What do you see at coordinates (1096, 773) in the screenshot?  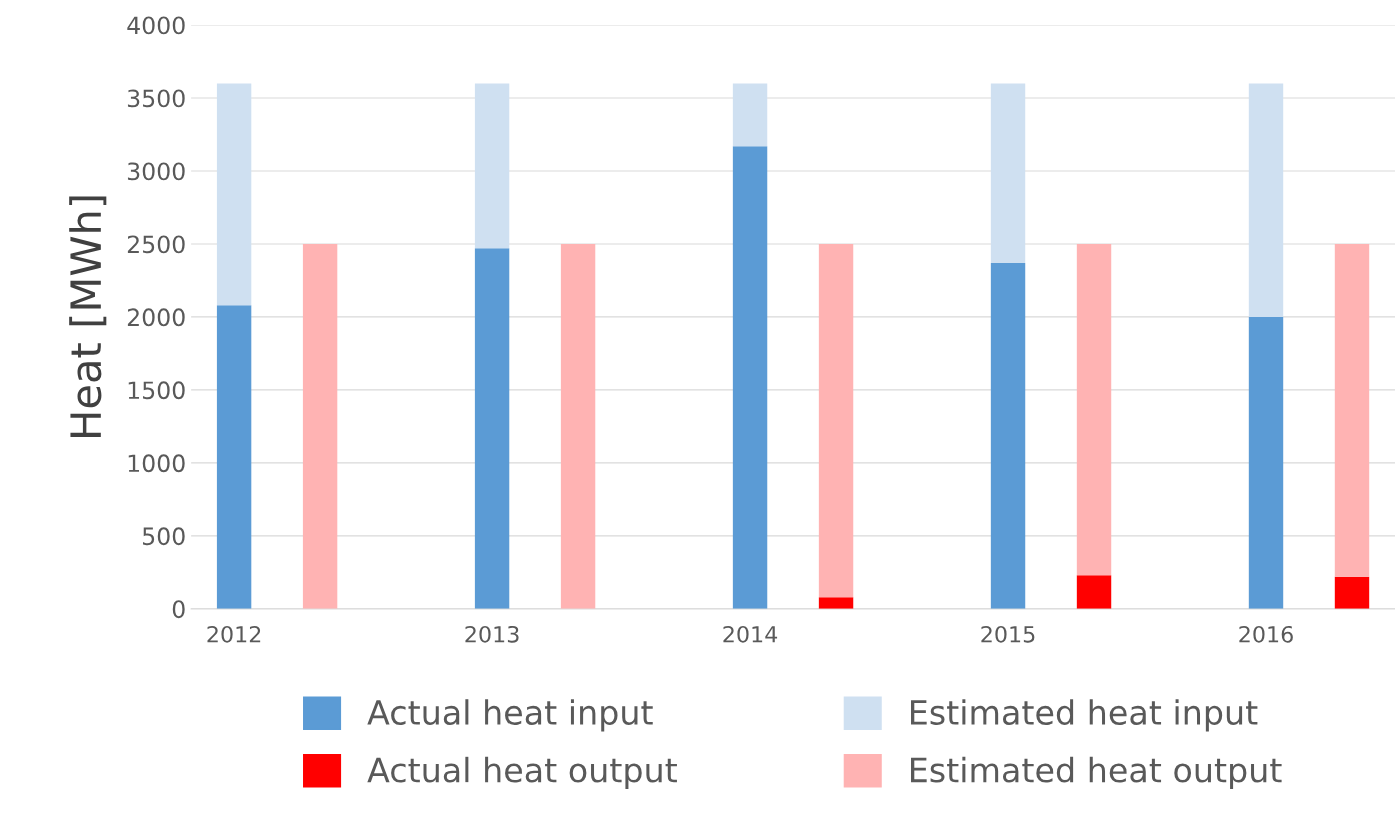 I see `legend-label: Estimated heat output` at bounding box center [1096, 773].